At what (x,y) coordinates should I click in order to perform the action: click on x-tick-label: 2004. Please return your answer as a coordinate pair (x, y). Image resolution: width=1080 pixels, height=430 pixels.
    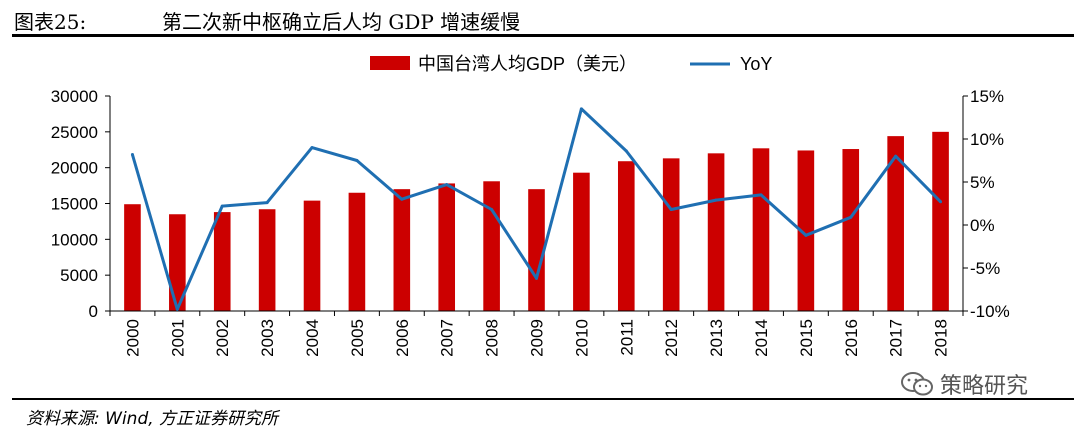
    Looking at the image, I should click on (312, 338).